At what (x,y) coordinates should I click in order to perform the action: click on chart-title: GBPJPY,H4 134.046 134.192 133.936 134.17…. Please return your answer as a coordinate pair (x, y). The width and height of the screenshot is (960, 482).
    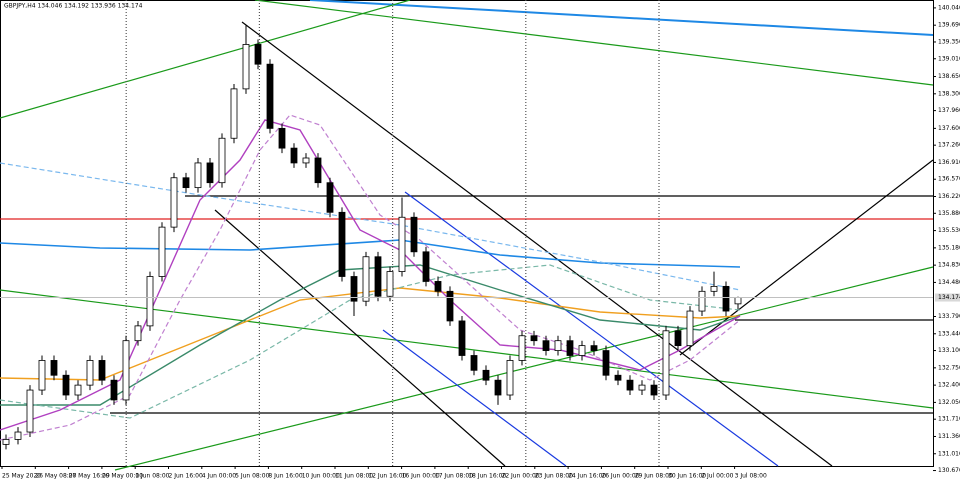
    Looking at the image, I should click on (73, 6).